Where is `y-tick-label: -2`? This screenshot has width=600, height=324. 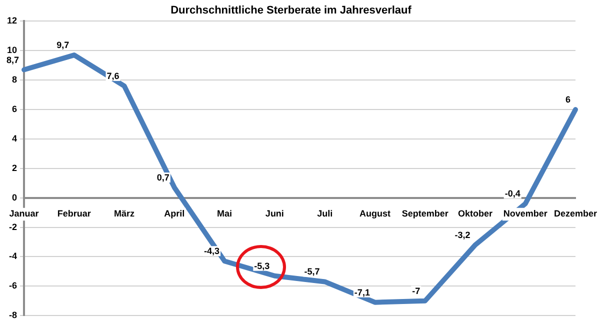
y-tick-label: -2 is located at coordinates (13, 227).